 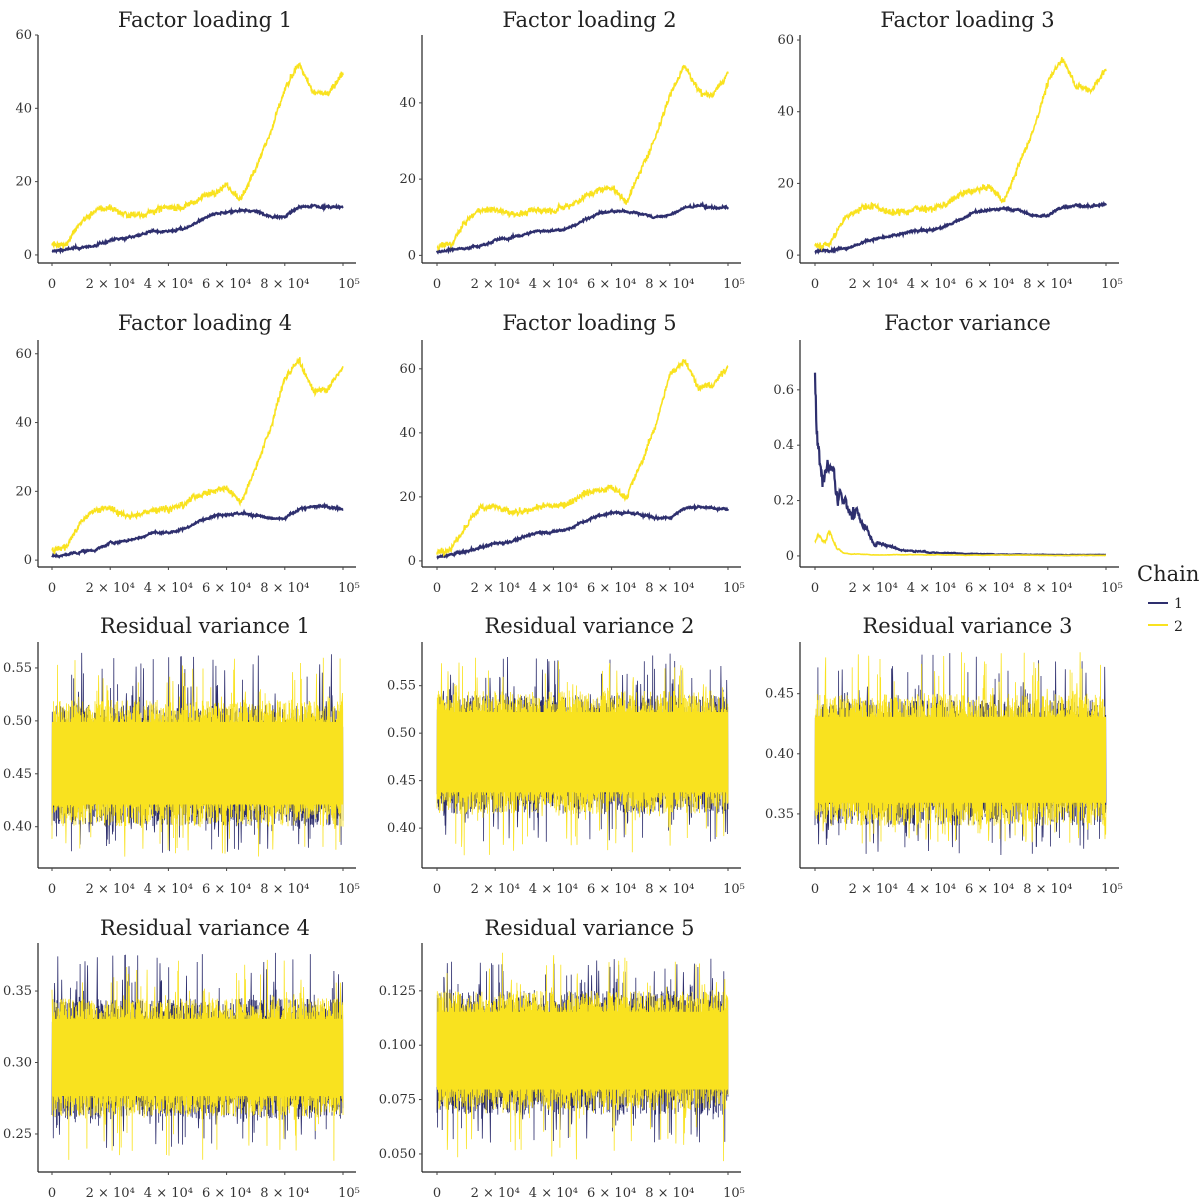 I want to click on y-tick-label: 0.050, so click(x=397, y=1154).